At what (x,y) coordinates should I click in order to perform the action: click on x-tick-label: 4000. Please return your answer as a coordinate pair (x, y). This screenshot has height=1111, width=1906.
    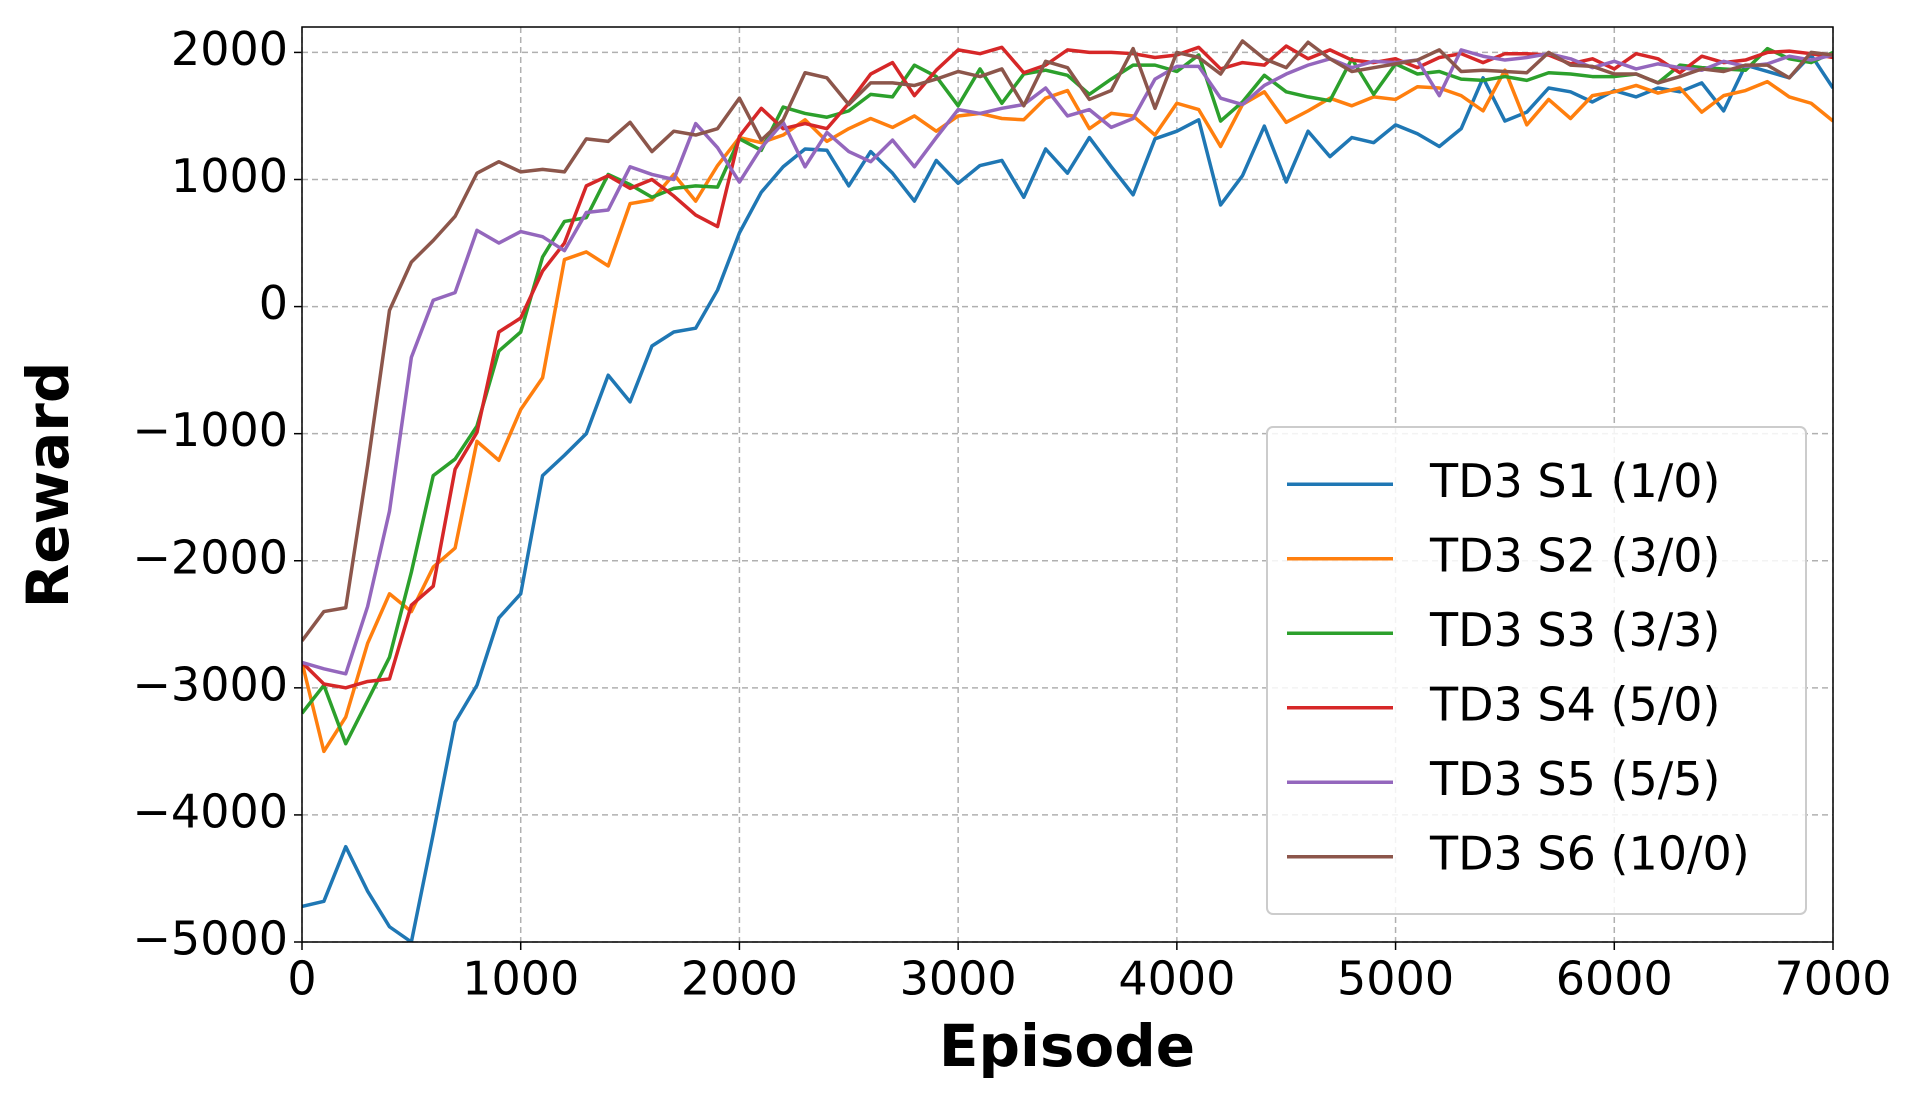
    Looking at the image, I should click on (1176, 979).